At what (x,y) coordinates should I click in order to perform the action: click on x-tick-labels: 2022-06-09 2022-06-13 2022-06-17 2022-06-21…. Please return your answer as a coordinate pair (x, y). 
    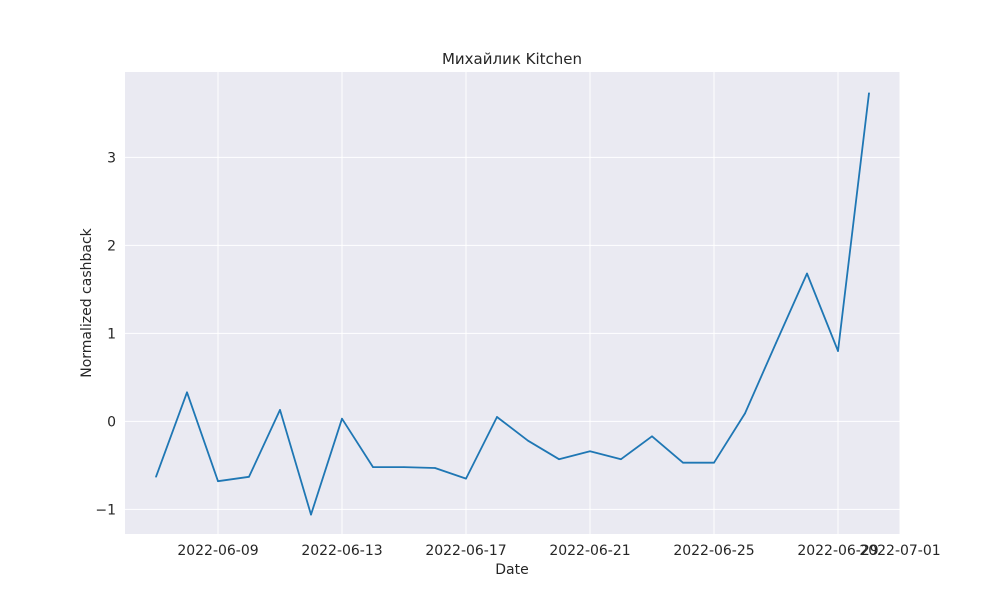
    Looking at the image, I should click on (558, 551).